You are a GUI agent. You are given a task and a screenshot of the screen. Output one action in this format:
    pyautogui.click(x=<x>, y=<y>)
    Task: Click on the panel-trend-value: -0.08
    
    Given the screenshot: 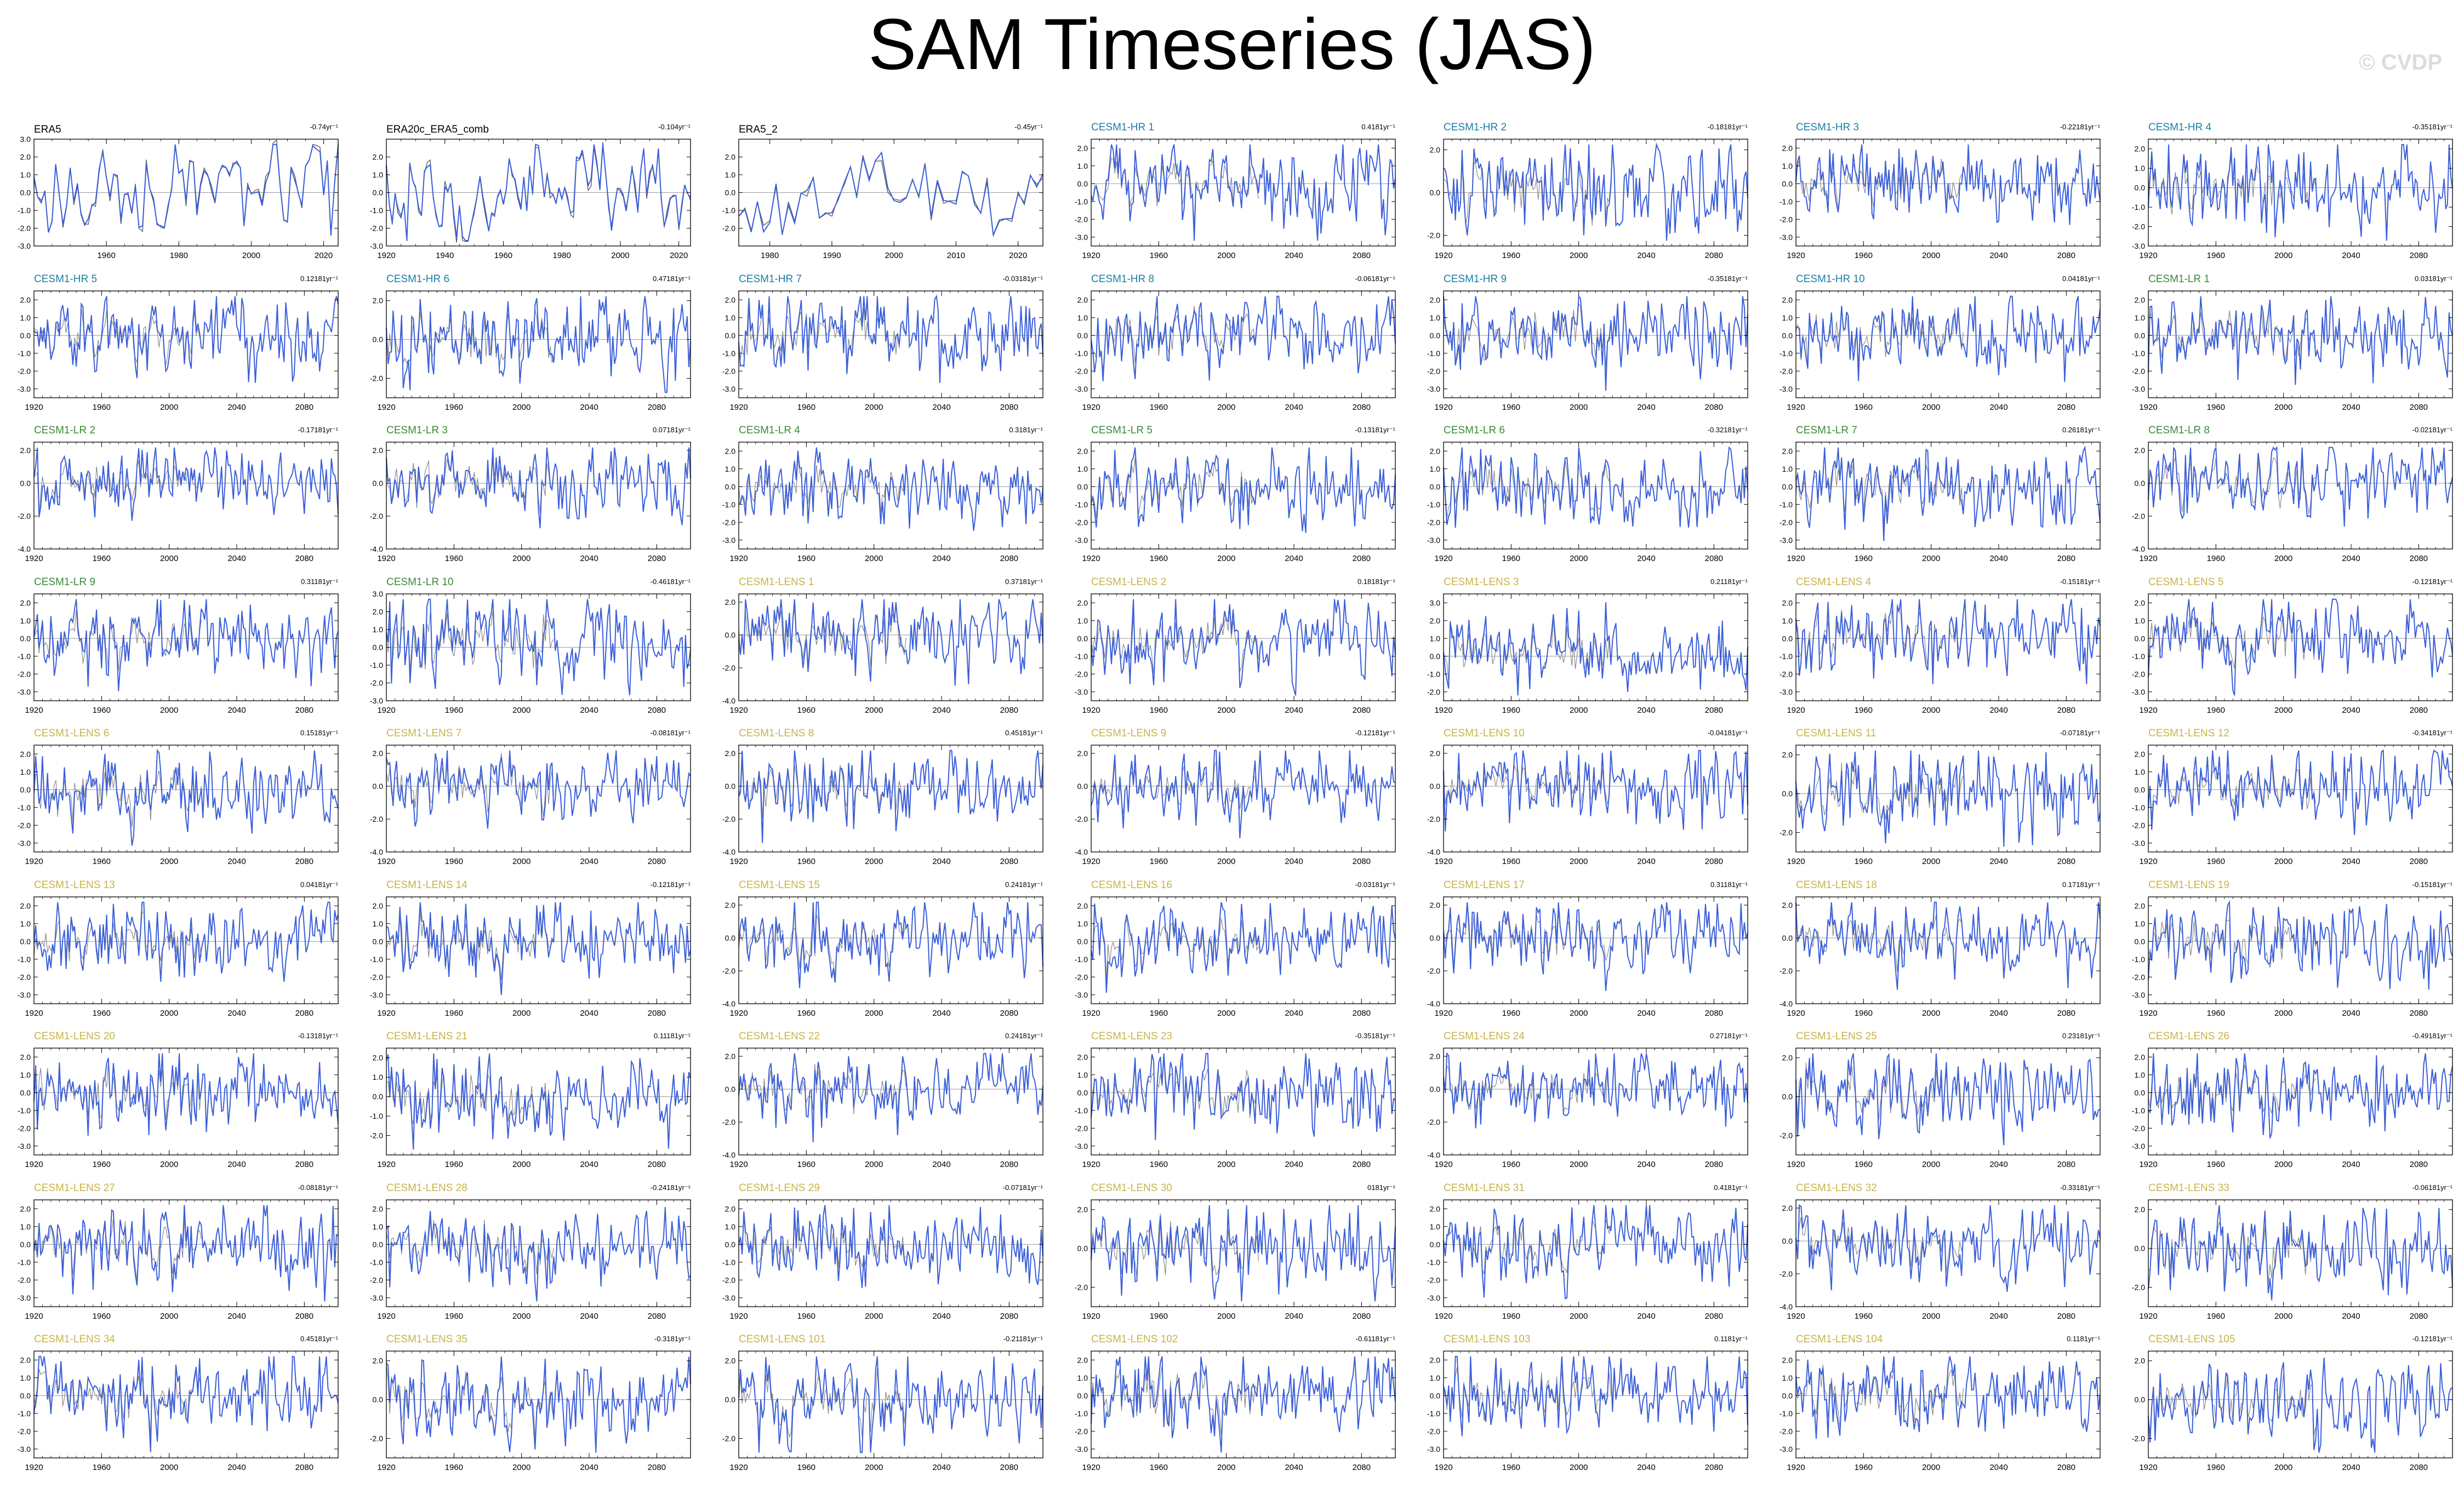 What is the action you would take?
    pyautogui.click(x=306, y=1187)
    